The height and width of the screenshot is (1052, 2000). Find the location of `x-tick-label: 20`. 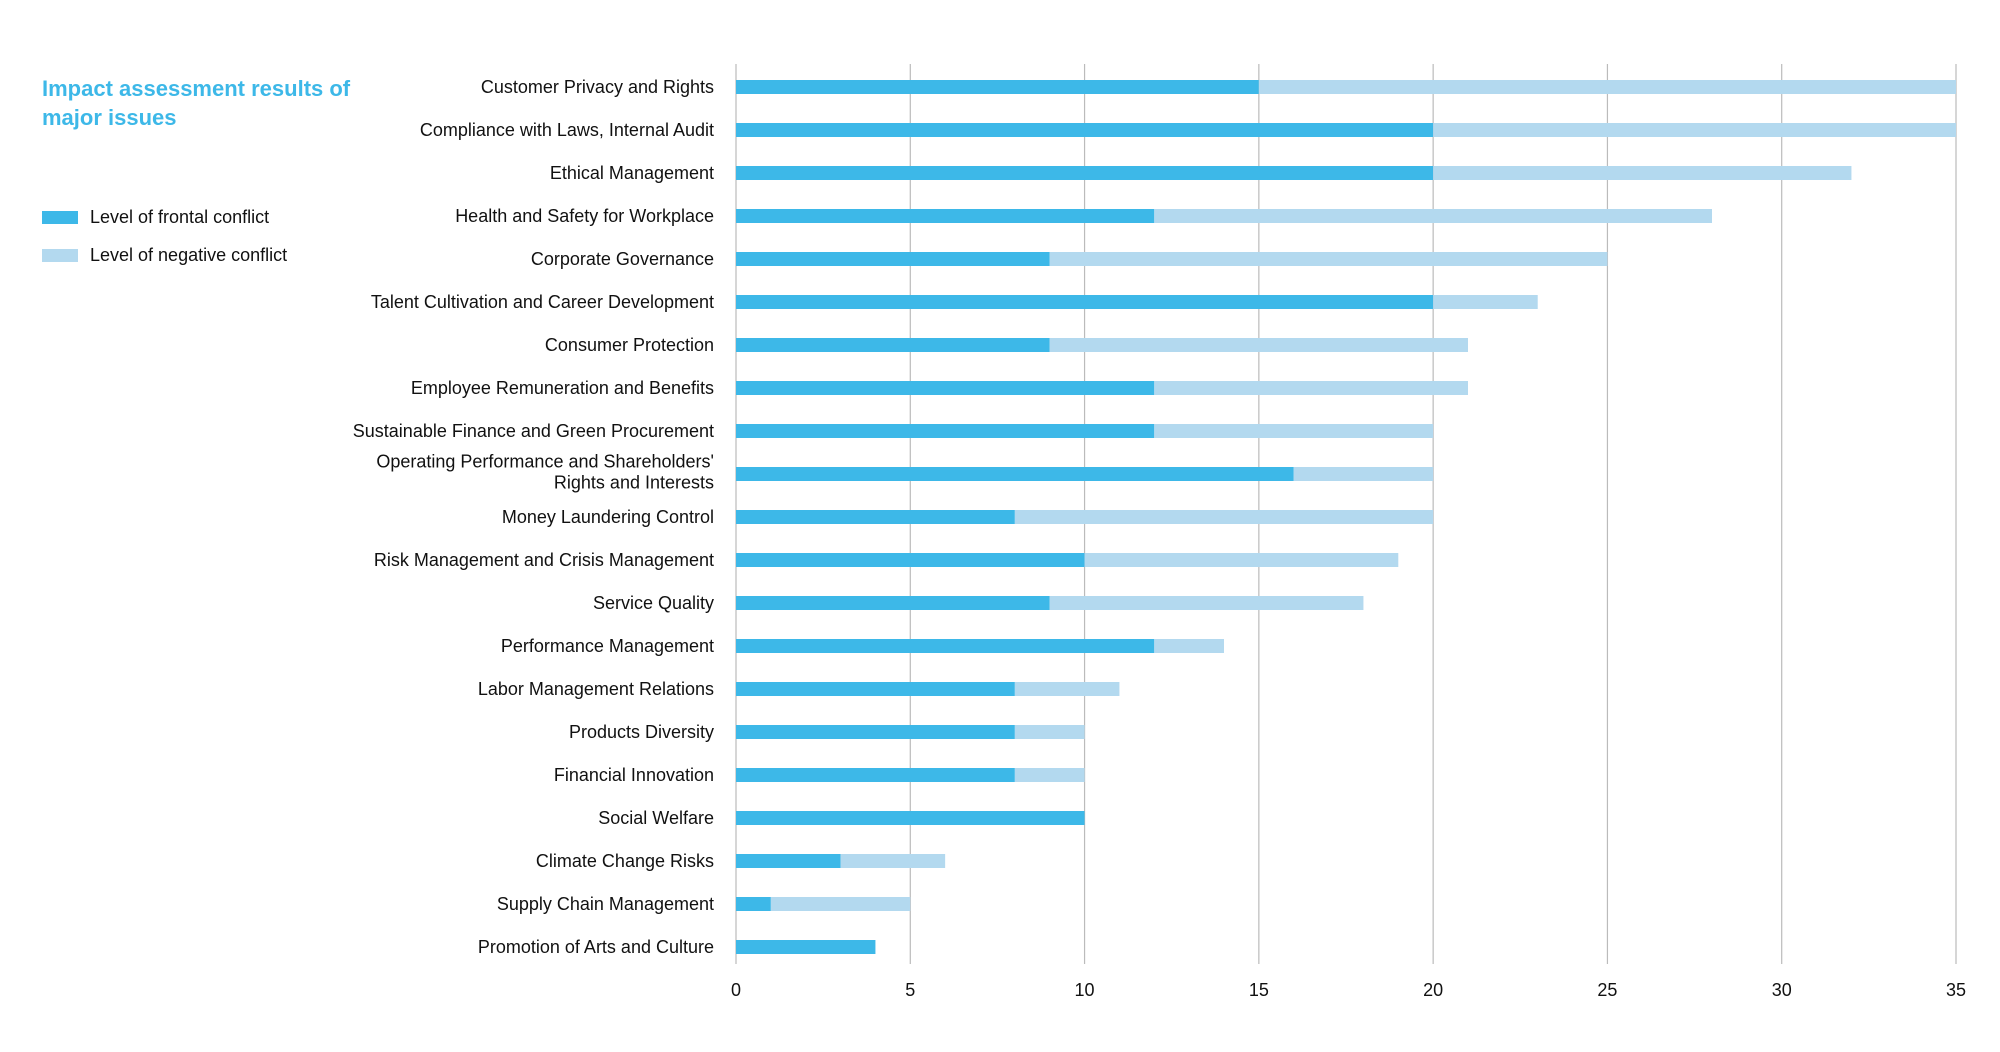

x-tick-label: 20 is located at coordinates (1433, 990).